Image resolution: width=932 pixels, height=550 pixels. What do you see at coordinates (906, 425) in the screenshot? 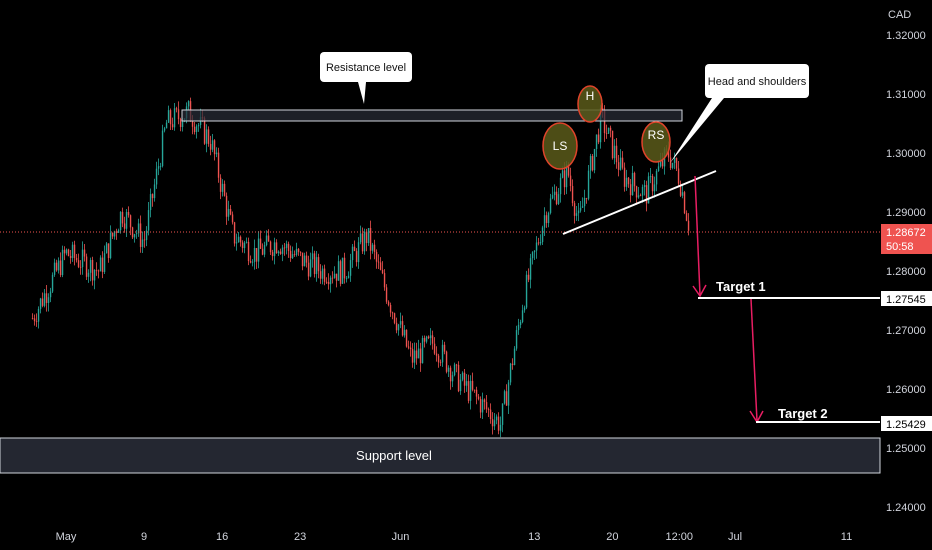
I see `target2-price-value: 1.25429` at bounding box center [906, 425].